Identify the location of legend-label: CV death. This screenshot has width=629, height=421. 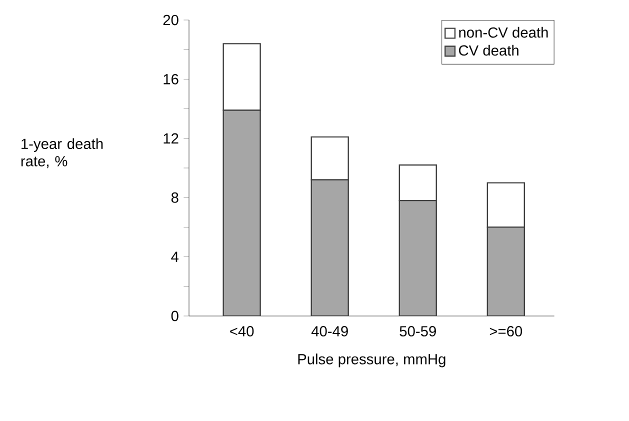
(488, 50).